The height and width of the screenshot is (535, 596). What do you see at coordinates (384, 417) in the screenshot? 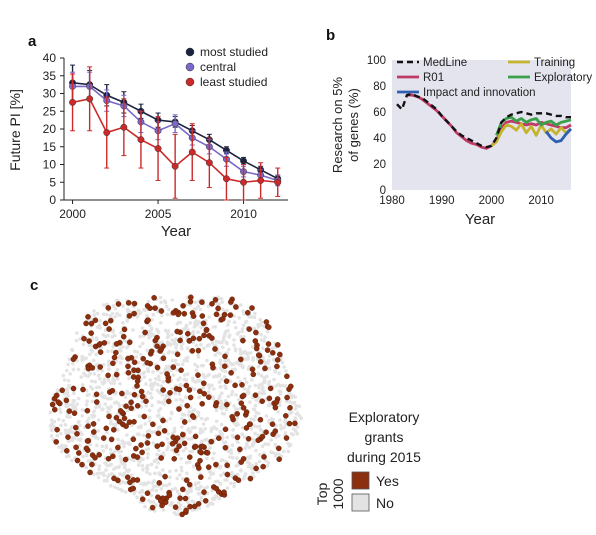
I see `chart-c-legend-title-line1: Exploratory` at bounding box center [384, 417].